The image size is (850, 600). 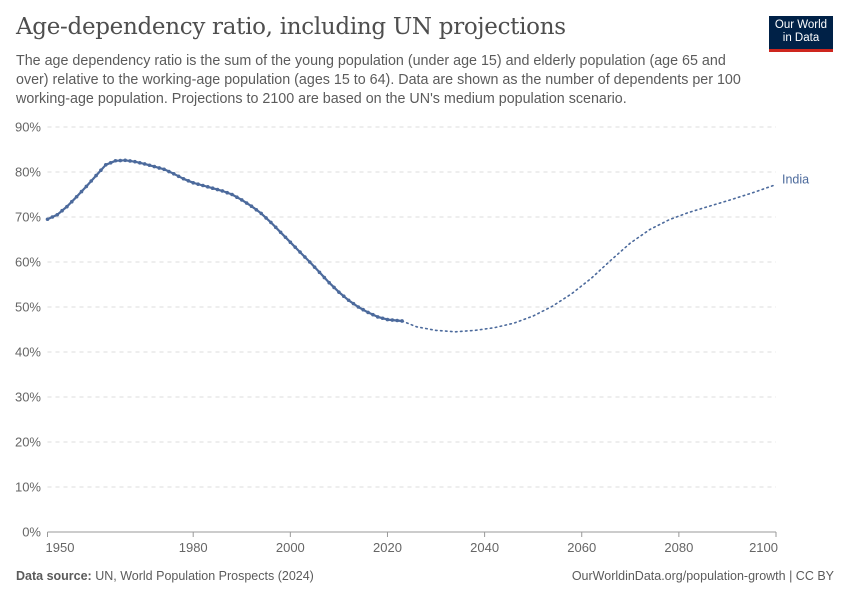 I want to click on source-label: Data source:, so click(x=54, y=576).